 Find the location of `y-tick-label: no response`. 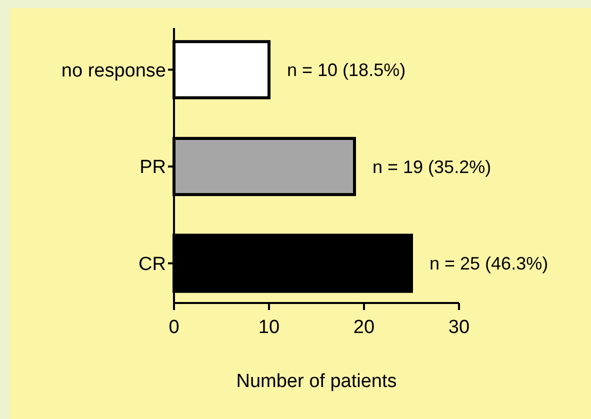

y-tick-label: no response is located at coordinates (113, 71).